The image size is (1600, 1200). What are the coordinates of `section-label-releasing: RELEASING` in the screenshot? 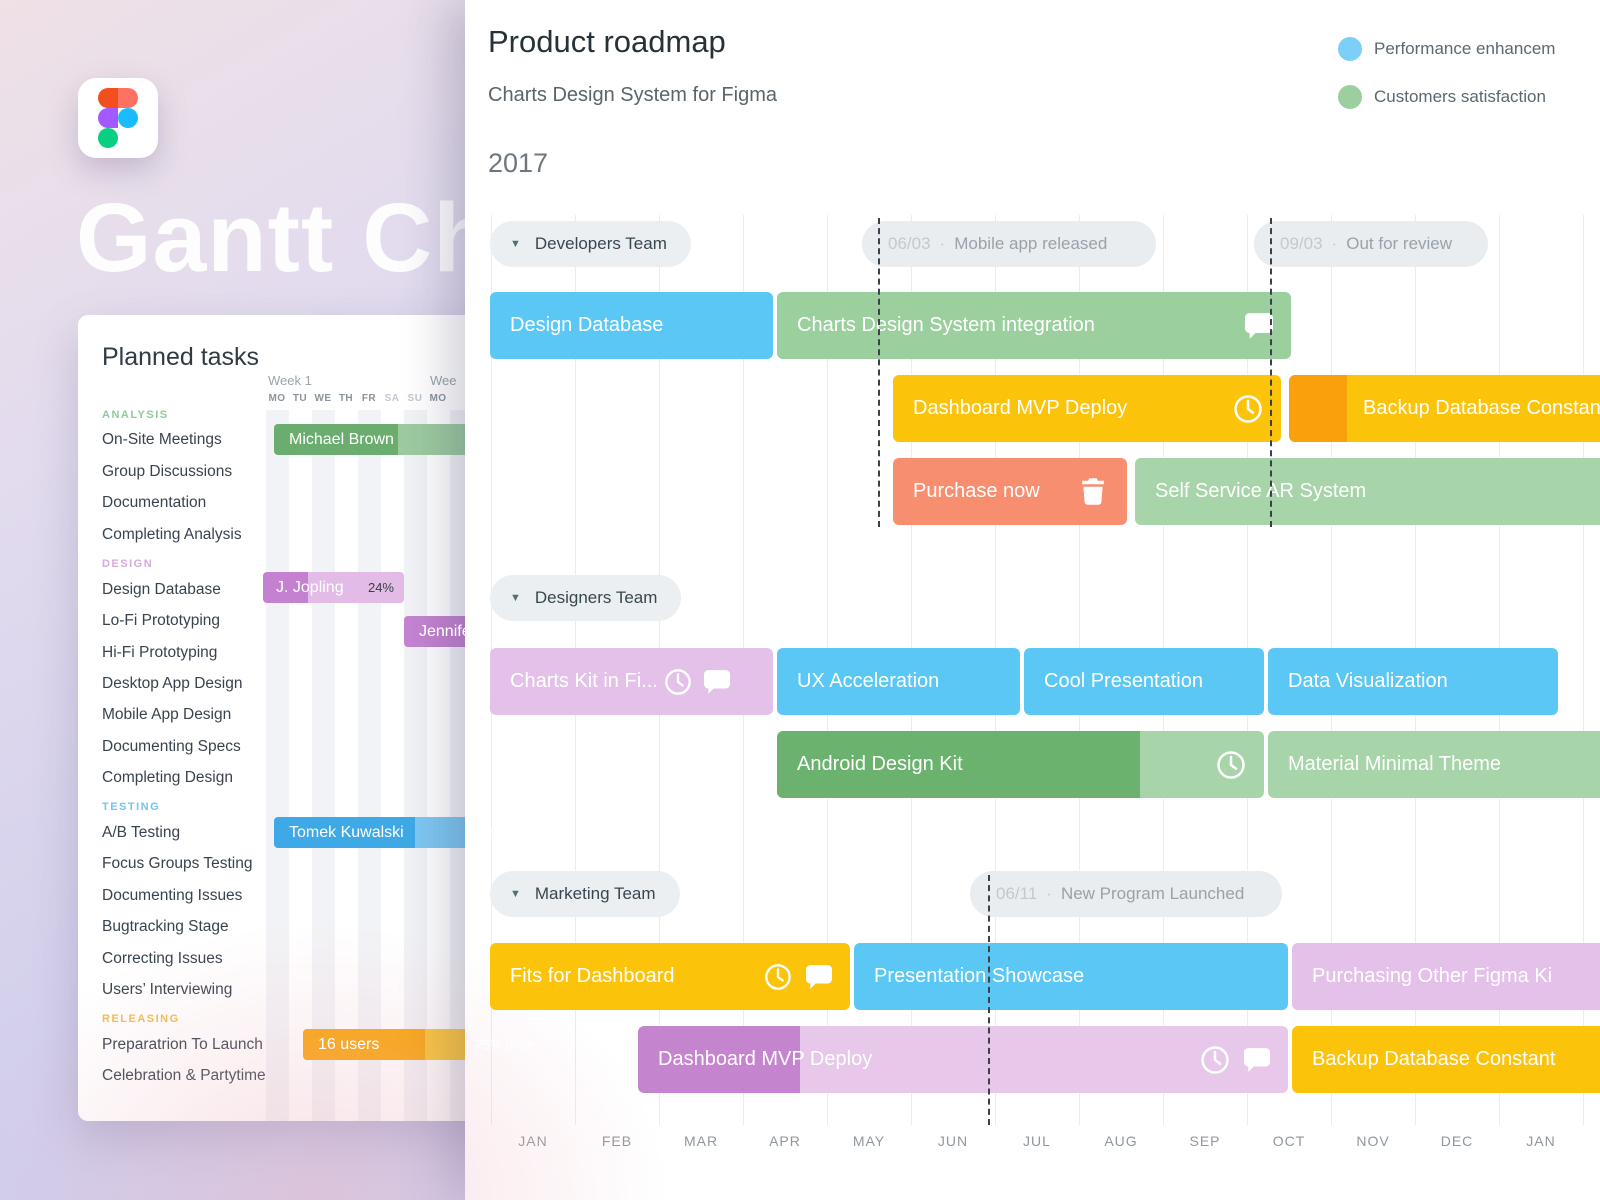 It's located at (141, 1019).